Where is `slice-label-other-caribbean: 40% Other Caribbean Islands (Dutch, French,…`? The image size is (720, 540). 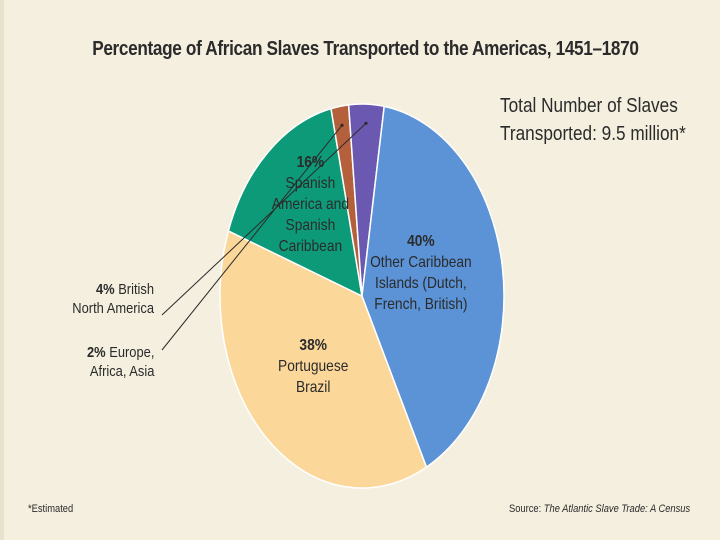
slice-label-other-caribbean: 40% Other Caribbean Islands (Dutch, French,… is located at coordinates (421, 272).